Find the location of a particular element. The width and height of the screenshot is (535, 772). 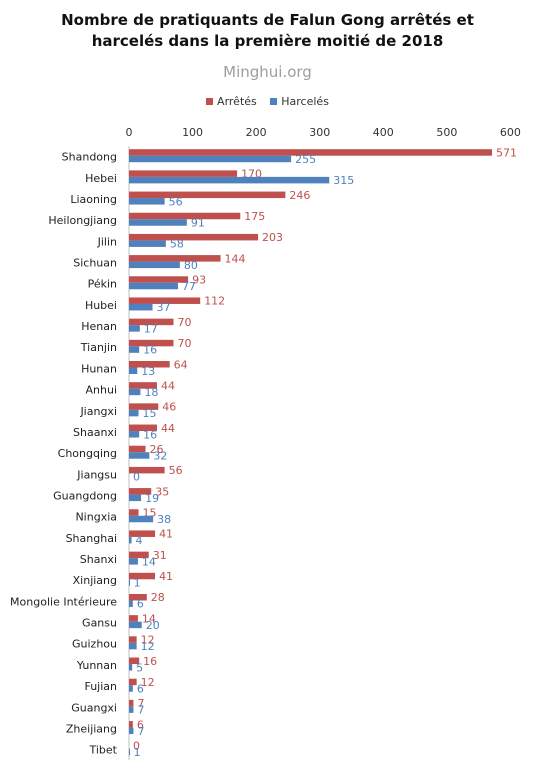

data-label-arretes-fujian: 12 is located at coordinates (148, 682).